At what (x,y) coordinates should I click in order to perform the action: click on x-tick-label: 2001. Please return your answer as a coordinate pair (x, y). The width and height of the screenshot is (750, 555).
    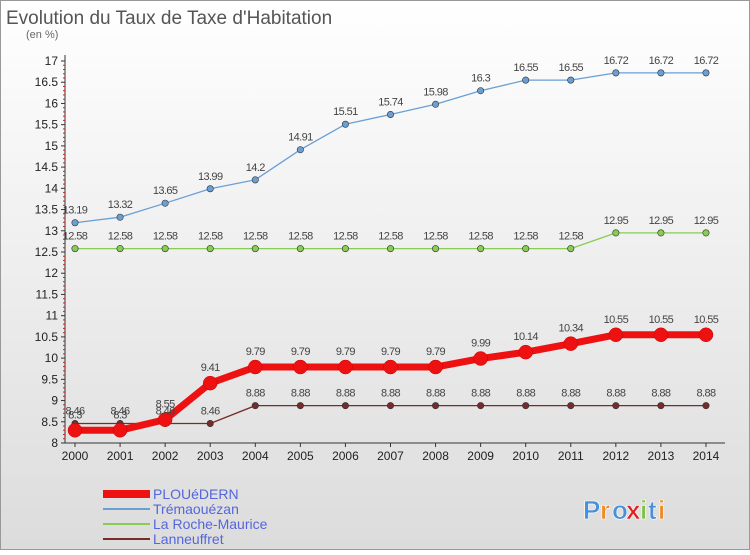
    Looking at the image, I should click on (120, 456).